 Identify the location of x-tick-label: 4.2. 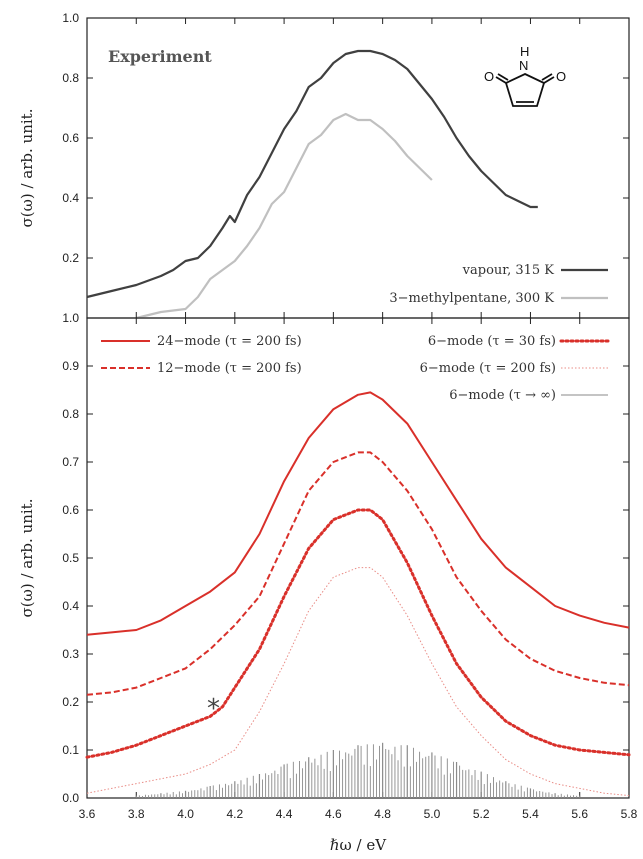
(234, 814).